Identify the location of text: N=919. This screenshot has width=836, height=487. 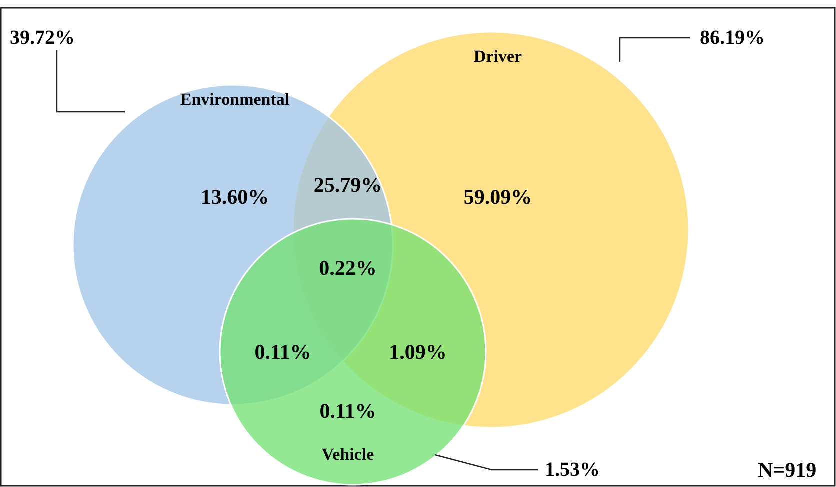
(787, 470).